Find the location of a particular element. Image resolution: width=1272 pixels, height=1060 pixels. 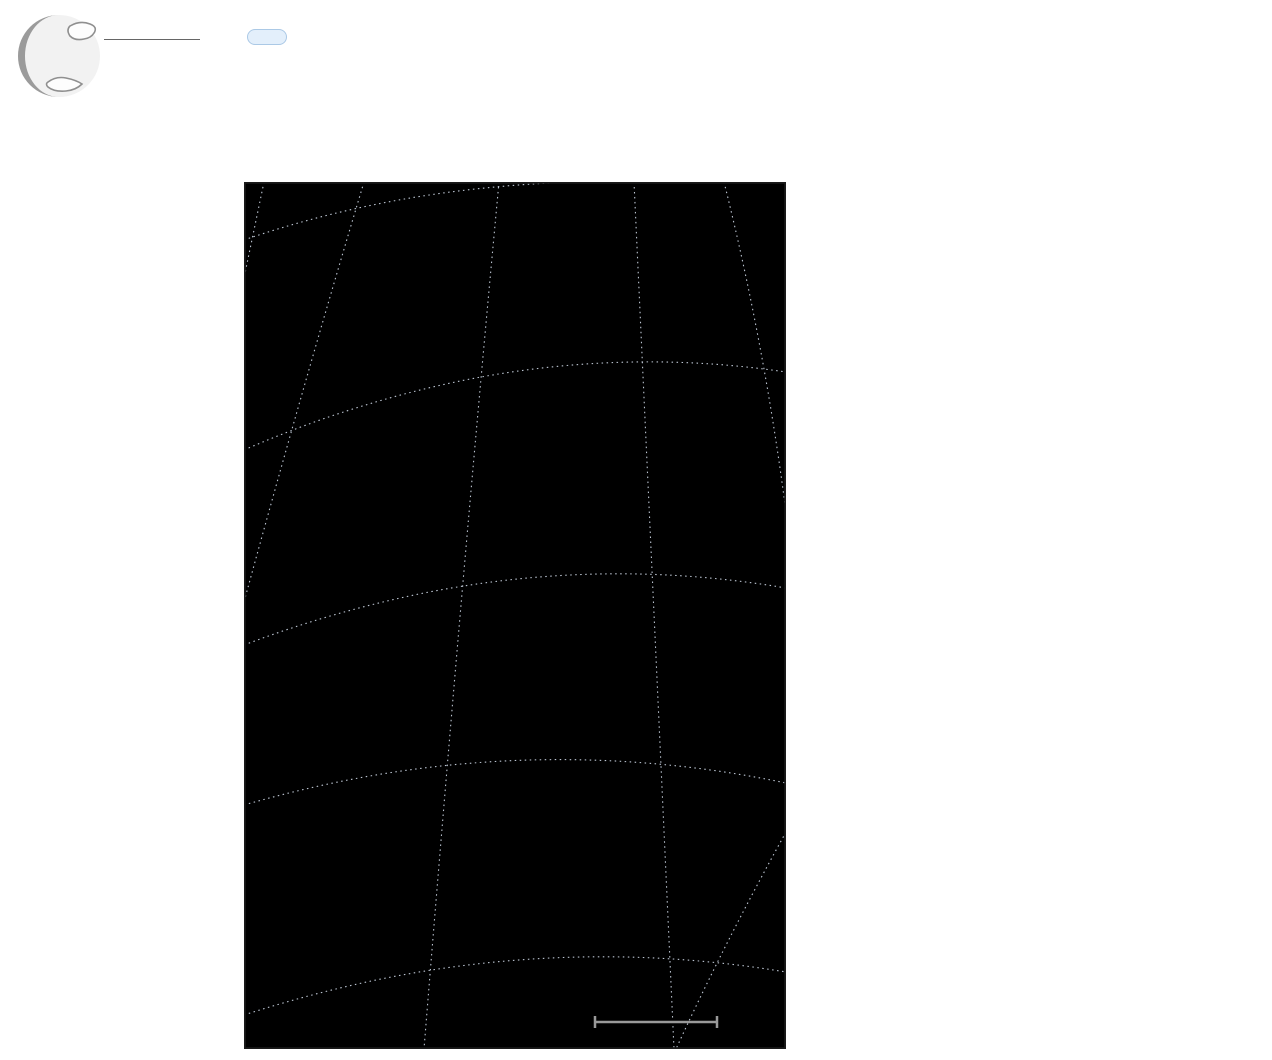

latitude-scatter-chart is located at coordinates (1070, 907).